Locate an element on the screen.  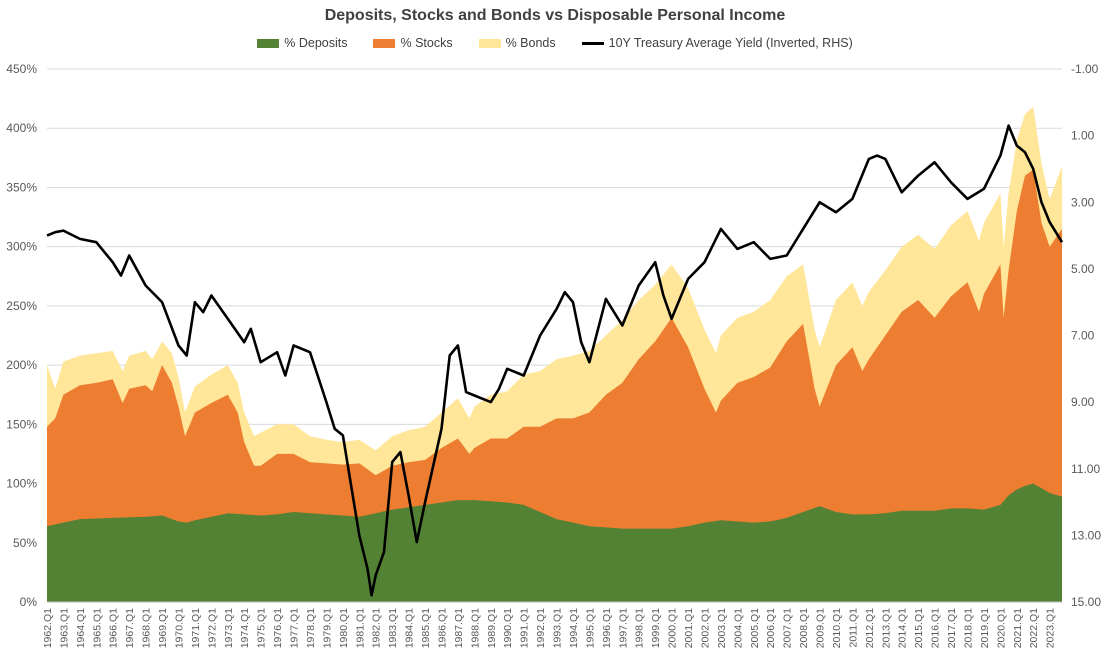
y-tick-label-left: 350% is located at coordinates (21, 187).